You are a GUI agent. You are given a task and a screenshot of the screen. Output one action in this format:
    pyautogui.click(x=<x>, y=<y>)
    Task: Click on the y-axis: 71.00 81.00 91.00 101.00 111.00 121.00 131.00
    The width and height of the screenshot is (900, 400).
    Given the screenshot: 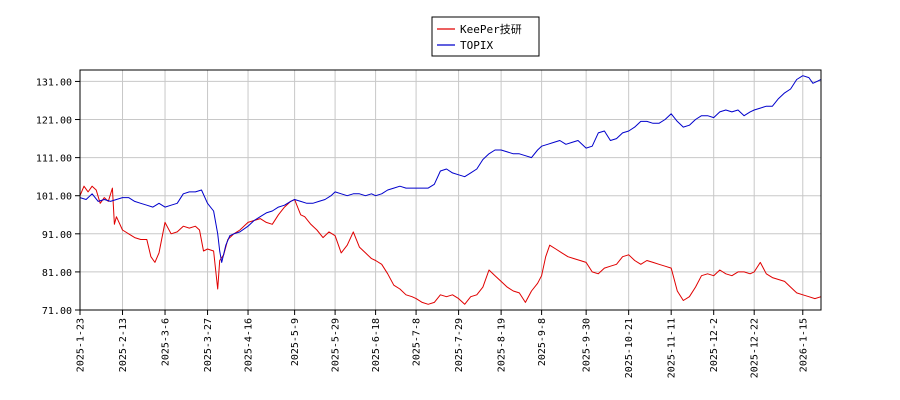 What is the action you would take?
    pyautogui.click(x=58, y=197)
    